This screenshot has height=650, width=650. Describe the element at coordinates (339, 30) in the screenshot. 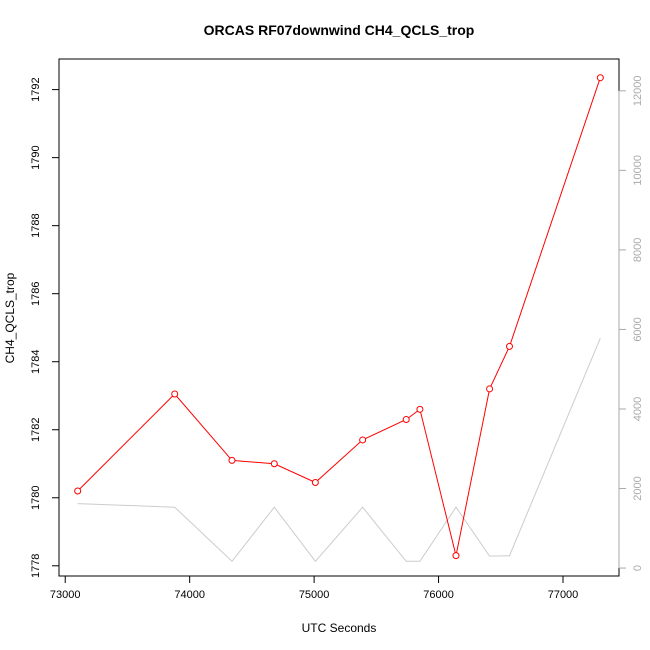

I see `chart-title: ORCAS RF07downwind CH4_QCLS_trop` at that location.